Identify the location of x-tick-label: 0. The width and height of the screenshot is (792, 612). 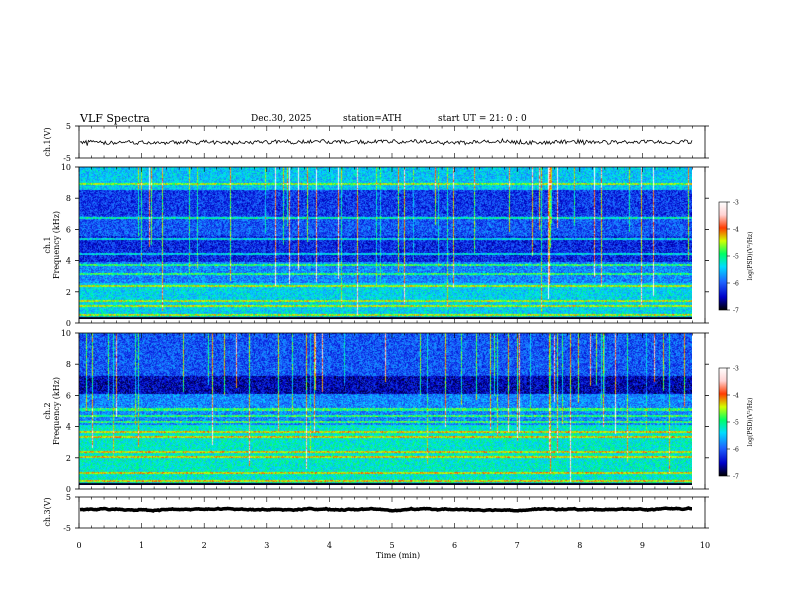
(78, 545).